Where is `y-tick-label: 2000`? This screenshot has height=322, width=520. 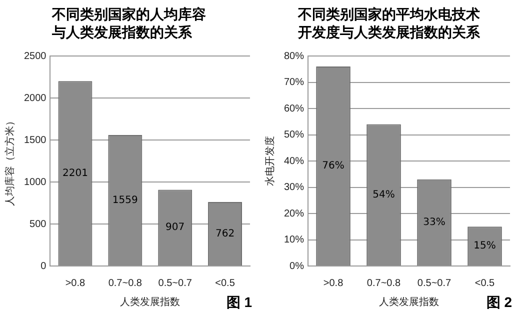
y-tick-label: 2000 is located at coordinates (35, 98).